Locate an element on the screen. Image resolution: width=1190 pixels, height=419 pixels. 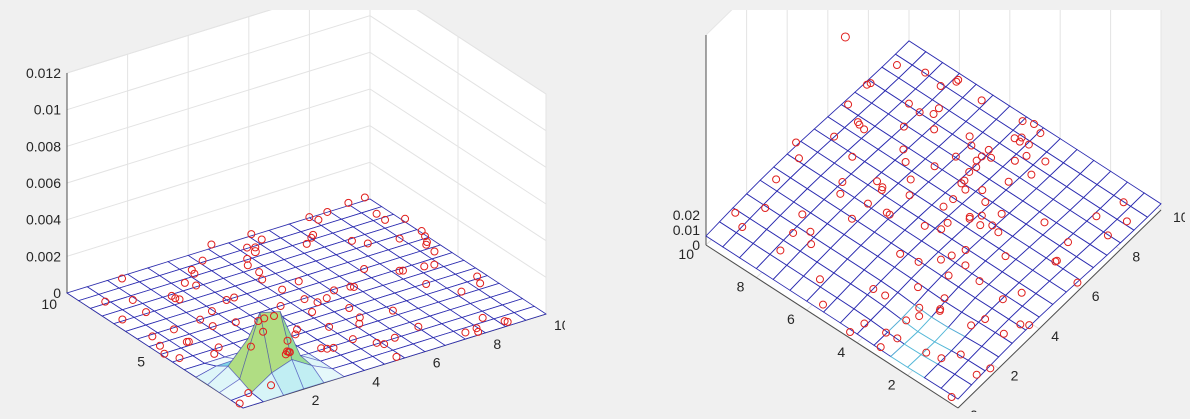
z-tick-label: 0 is located at coordinates (57, 293).